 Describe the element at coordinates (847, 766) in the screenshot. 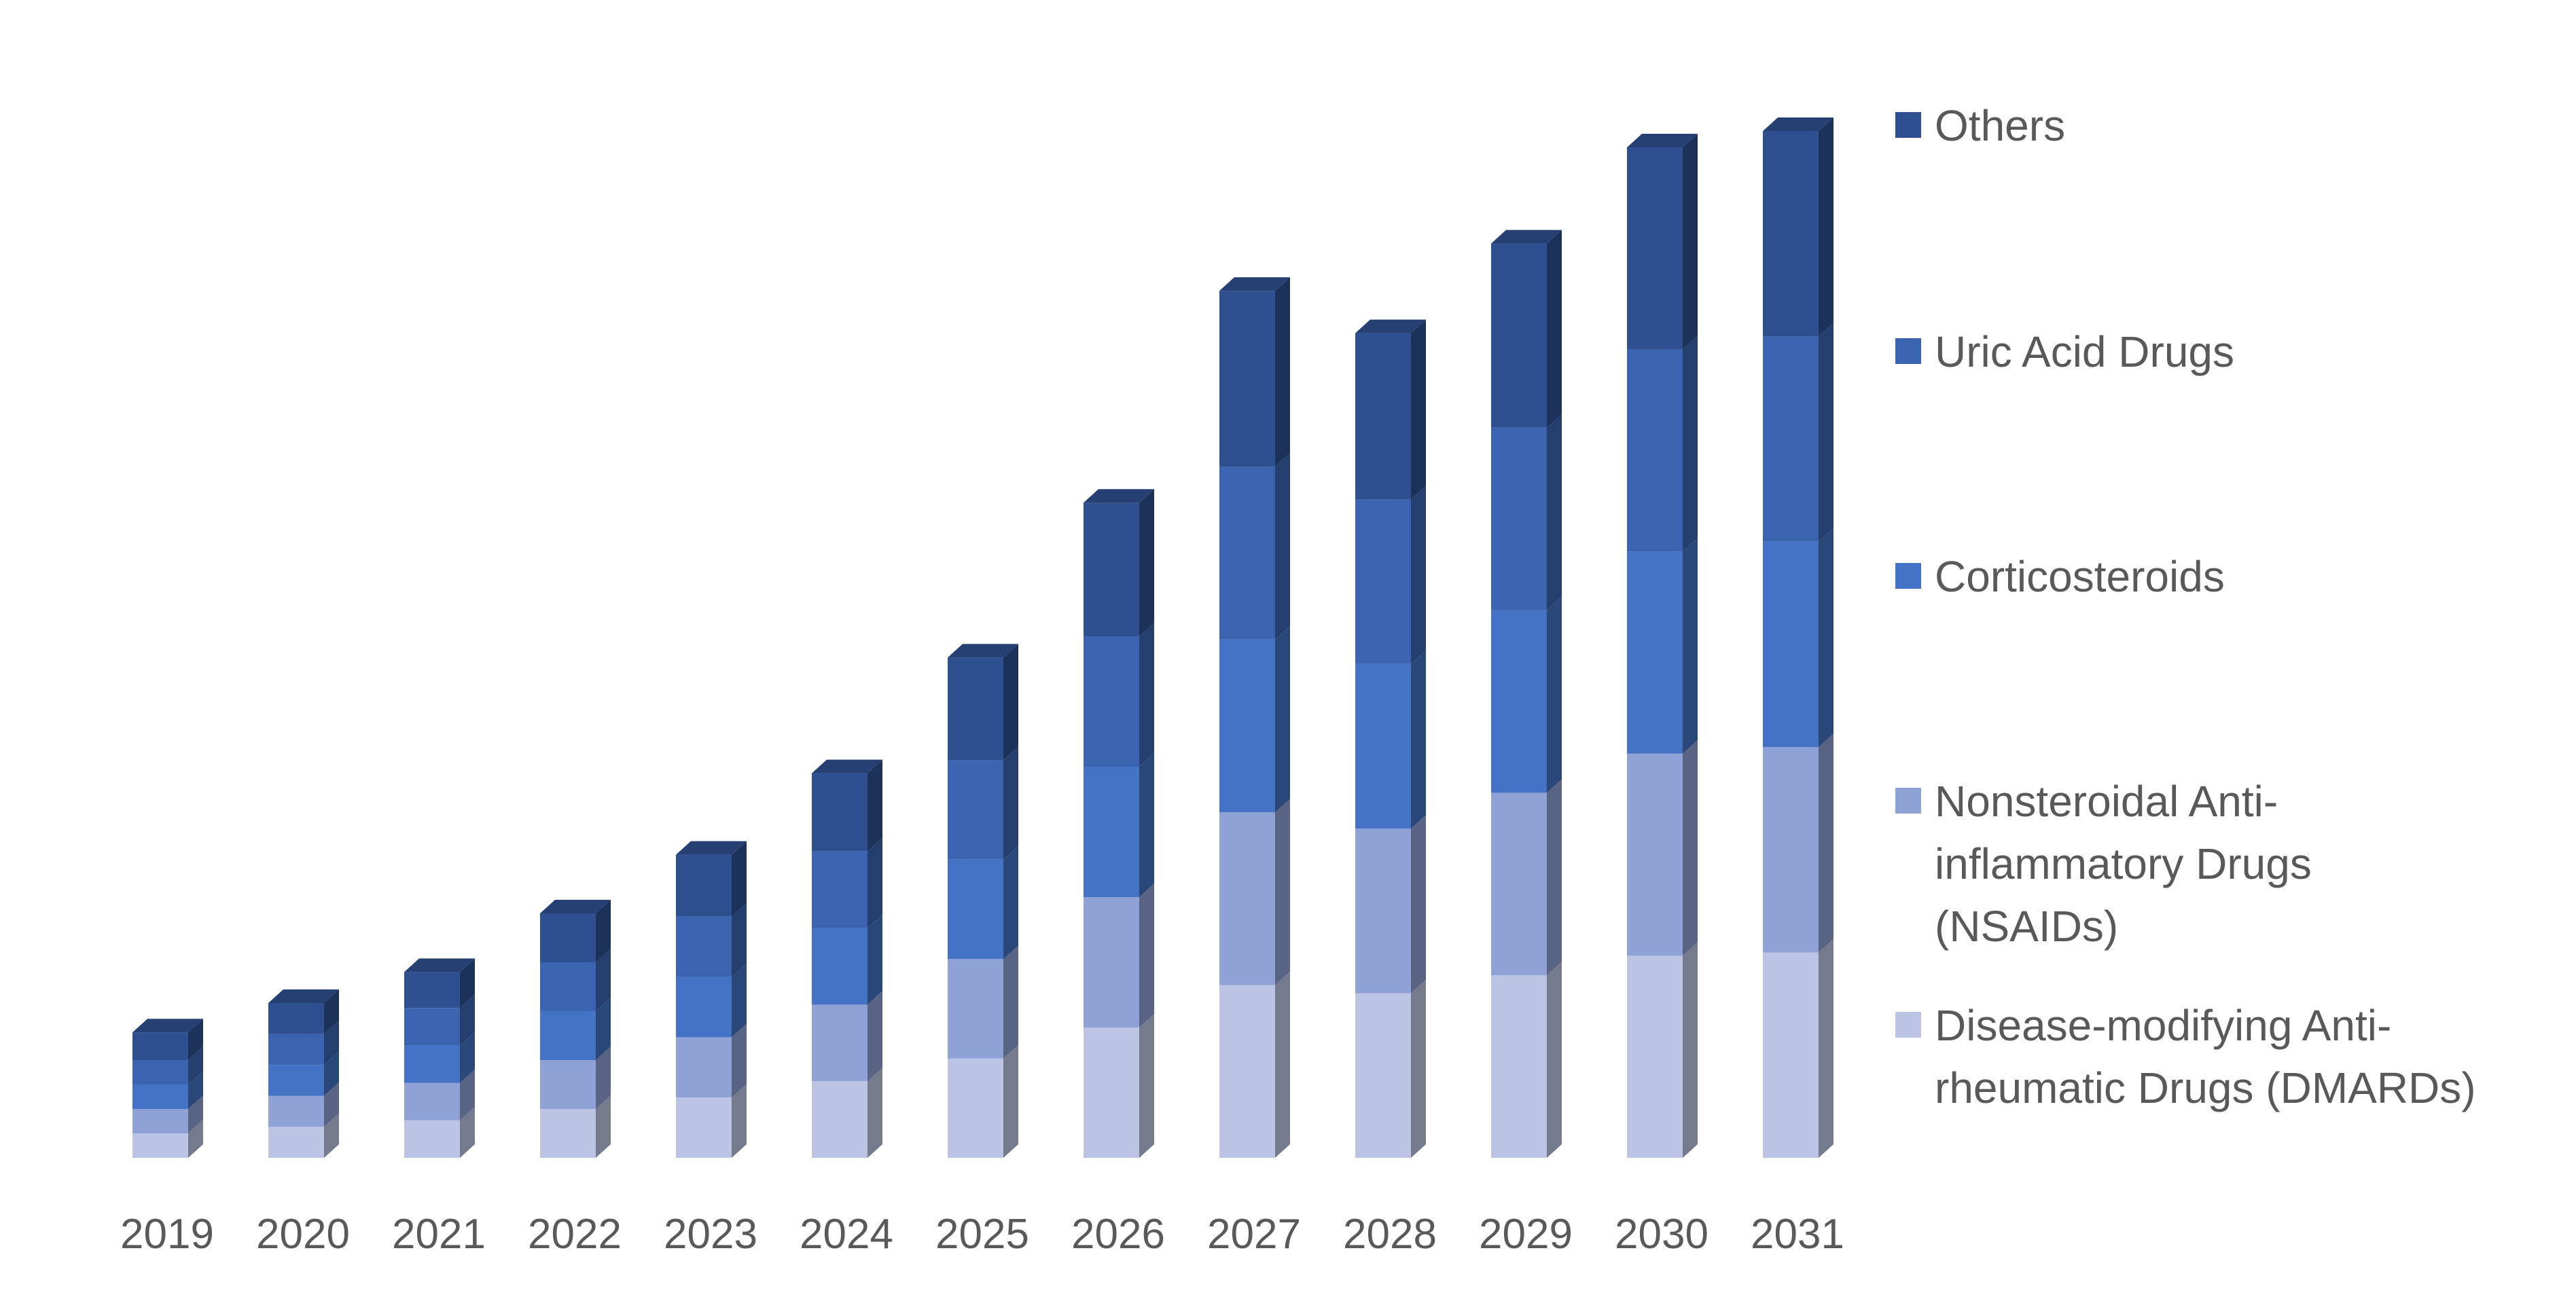

I see `bar-top-2024` at that location.